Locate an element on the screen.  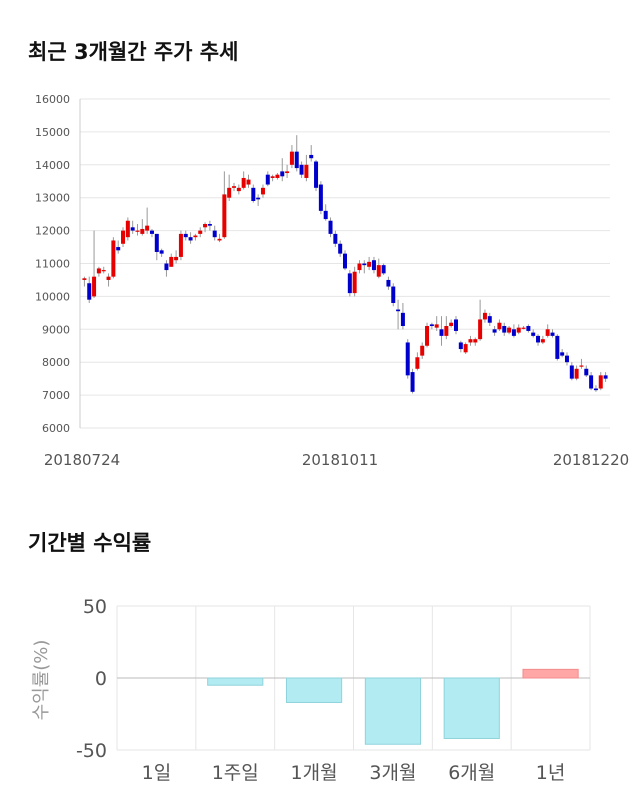
returns-bars is located at coordinates (393, 706).